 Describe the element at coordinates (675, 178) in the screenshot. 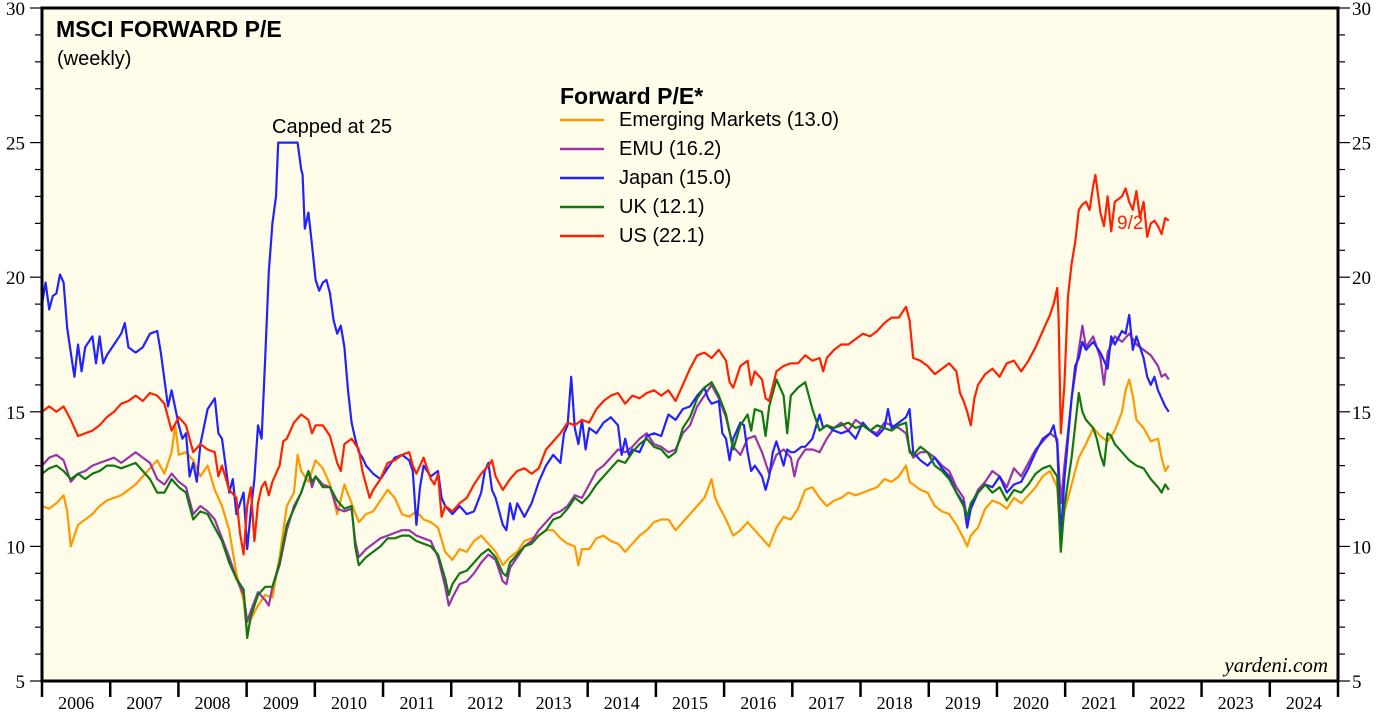

I see `legend-label: Japan (15.0)` at that location.